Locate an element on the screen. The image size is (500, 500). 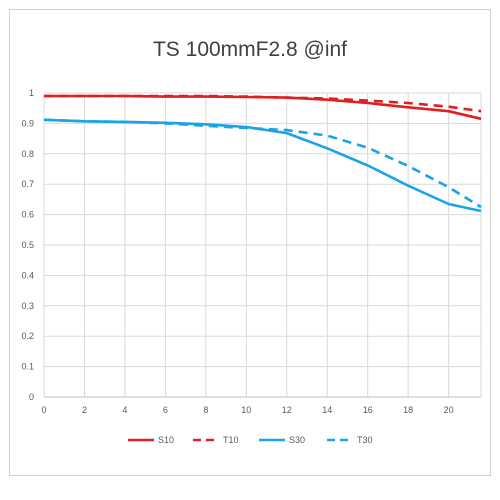
series-line-s10 is located at coordinates (263, 107).